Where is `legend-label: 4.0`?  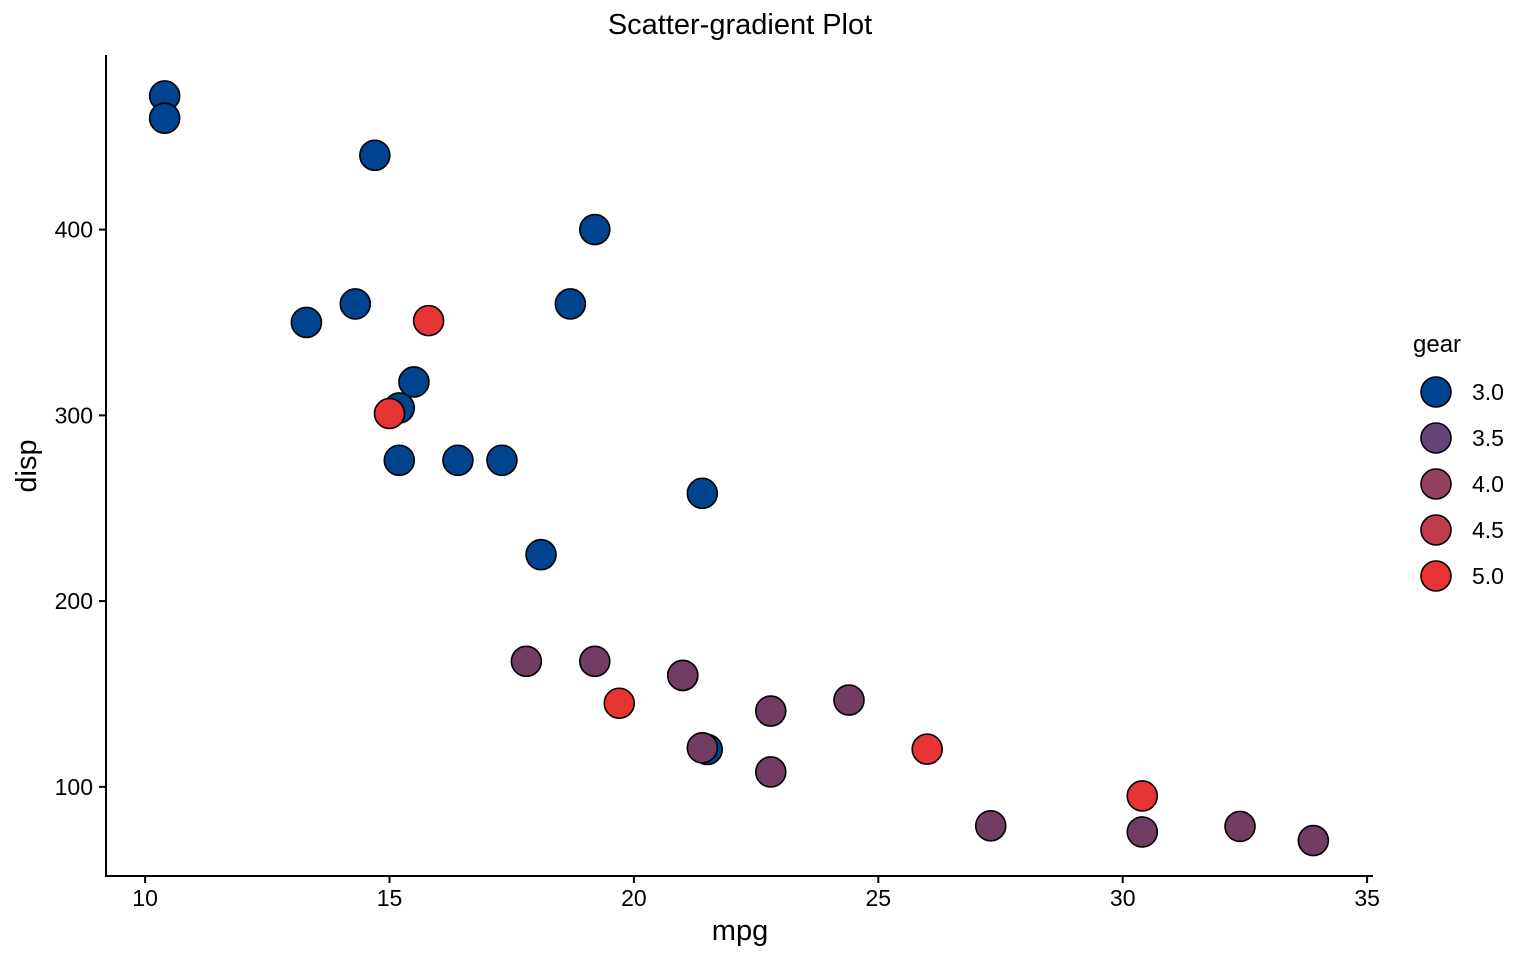 legend-label: 4.0 is located at coordinates (1488, 484).